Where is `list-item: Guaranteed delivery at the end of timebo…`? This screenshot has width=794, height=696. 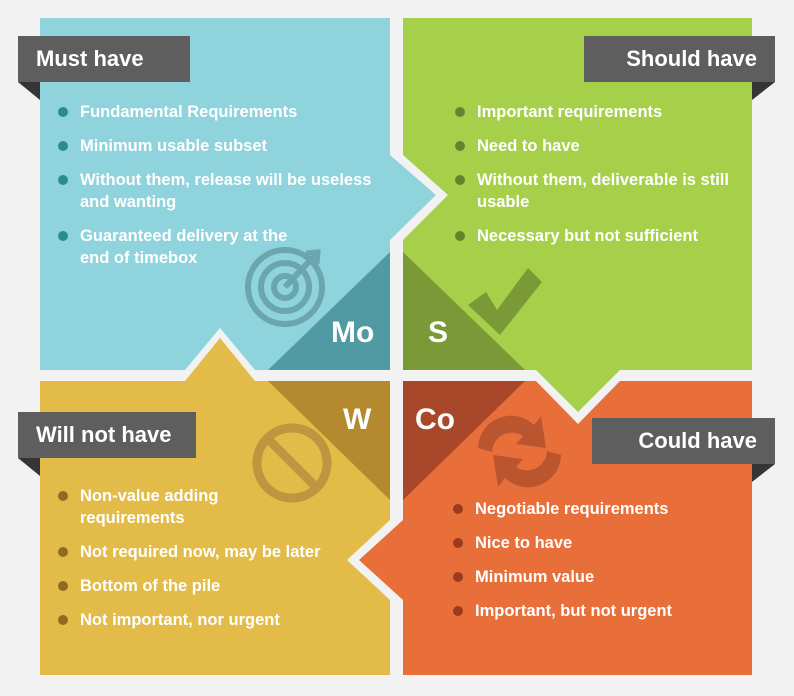 list-item: Guaranteed delivery at the end of timebo… is located at coordinates (174, 247).